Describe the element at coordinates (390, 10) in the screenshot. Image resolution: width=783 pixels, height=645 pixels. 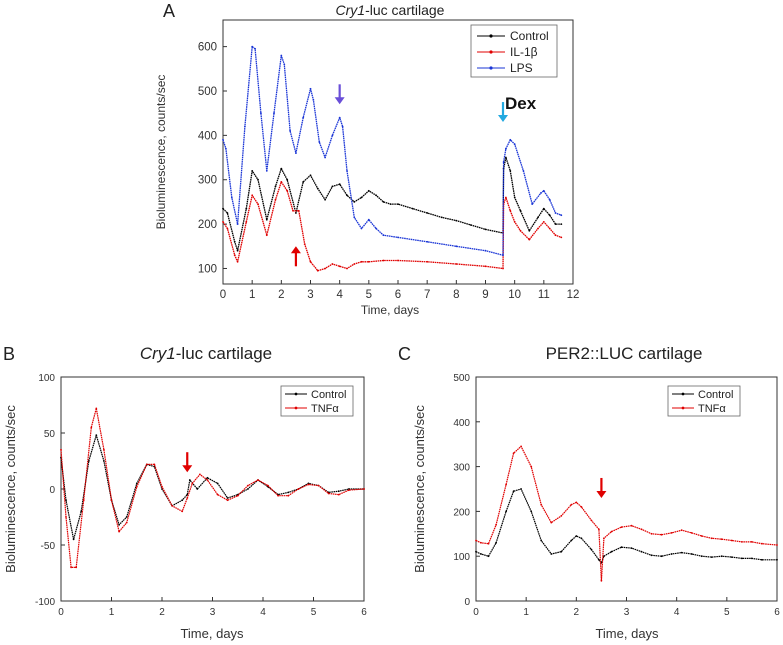
I see `panel-a-title: Cry1-luc cartilage` at that location.